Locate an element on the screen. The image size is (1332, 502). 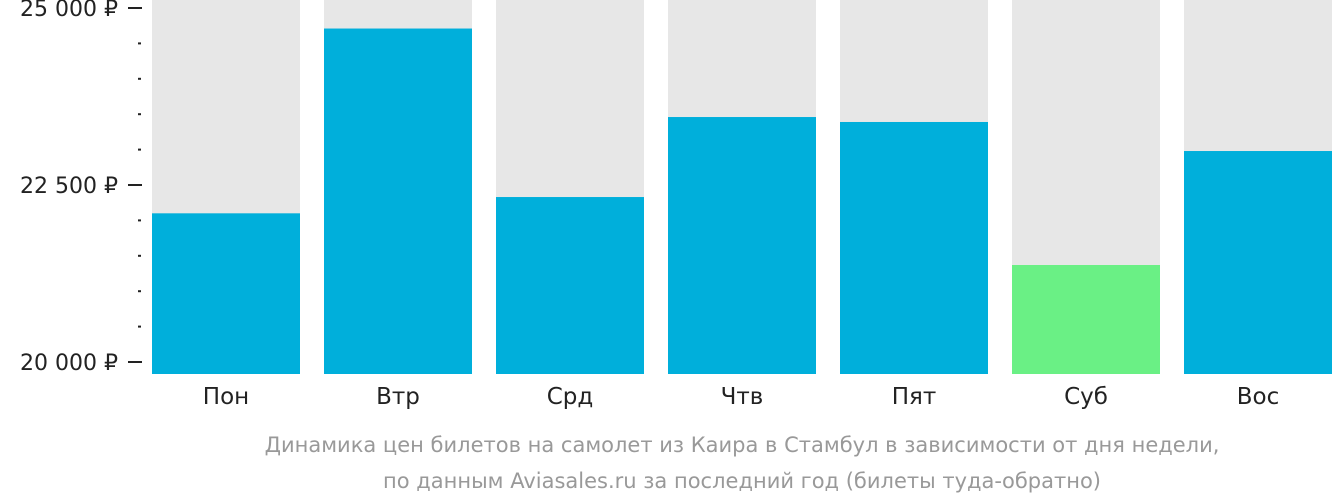
x-tick-label: Суб is located at coordinates (1086, 397).